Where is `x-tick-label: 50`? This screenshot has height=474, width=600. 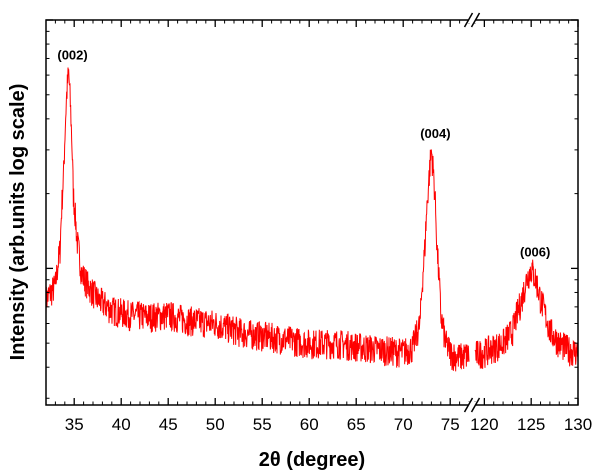
x-tick-label: 50 is located at coordinates (215, 424).